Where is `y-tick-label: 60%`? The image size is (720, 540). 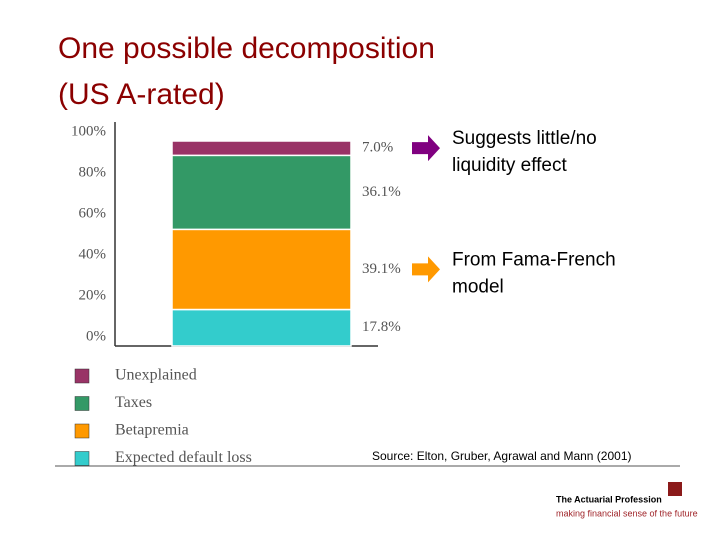
y-tick-label: 60% is located at coordinates (93, 213).